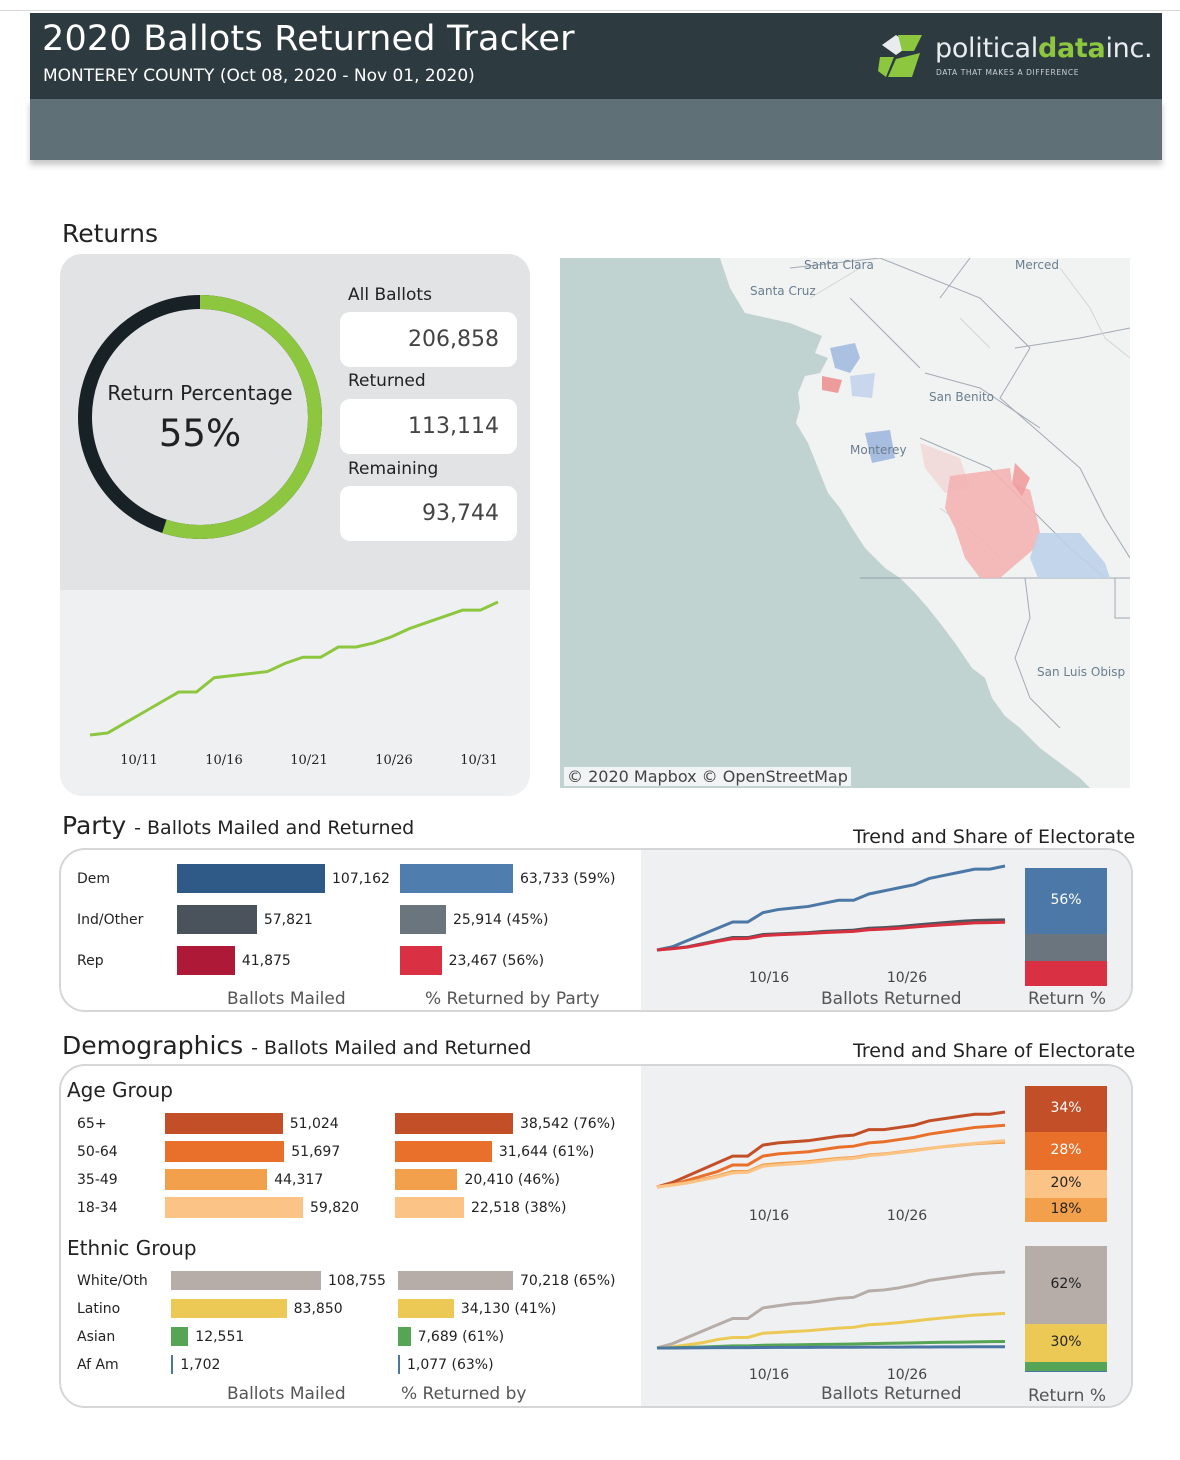 The width and height of the screenshot is (1180, 1460). Describe the element at coordinates (357, 1281) in the screenshot. I see `mailed-value: 108,755` at that location.